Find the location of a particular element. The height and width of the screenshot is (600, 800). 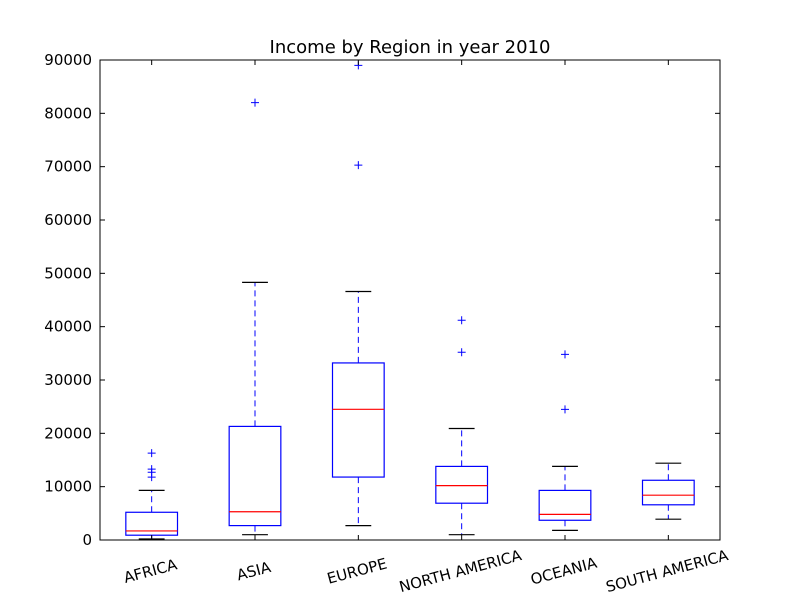

box-south-america is located at coordinates (668, 491).